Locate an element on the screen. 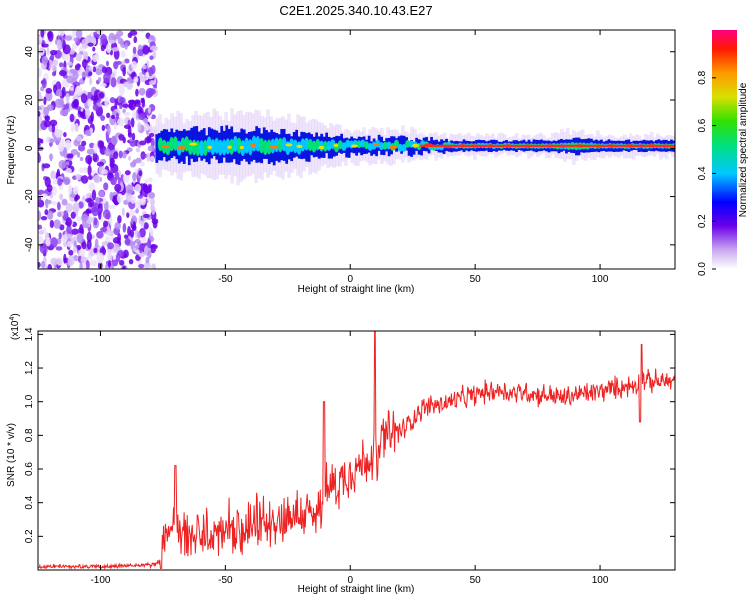 The image size is (750, 600). spec-xtick-label: -100 is located at coordinates (100, 279).